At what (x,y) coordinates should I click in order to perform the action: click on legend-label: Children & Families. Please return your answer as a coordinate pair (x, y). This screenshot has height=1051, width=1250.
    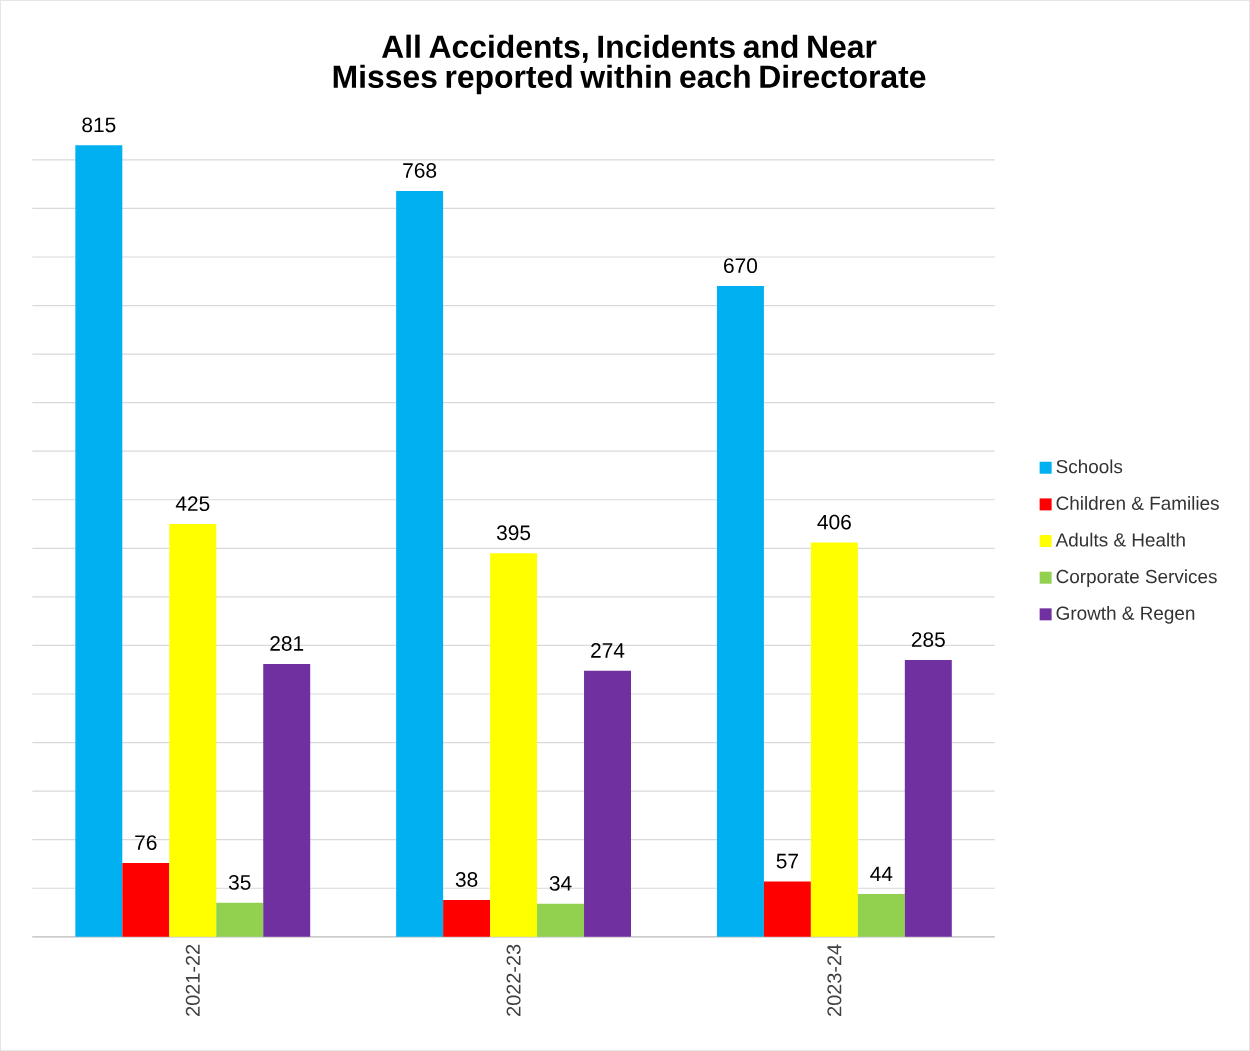
    Looking at the image, I should click on (1137, 502).